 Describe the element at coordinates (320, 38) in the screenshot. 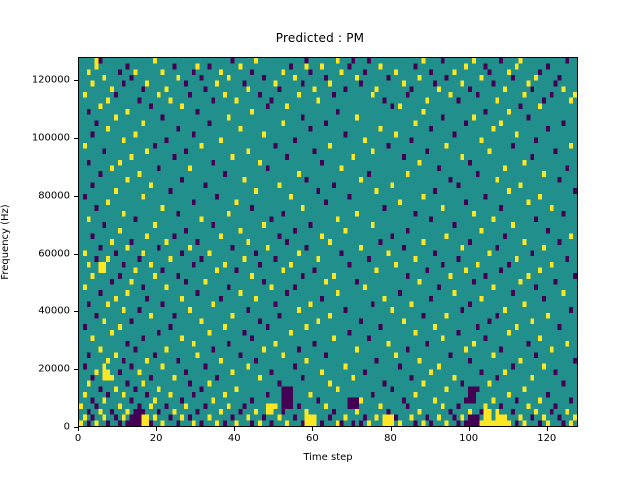

I see `page-title: Predicted : PM` at that location.